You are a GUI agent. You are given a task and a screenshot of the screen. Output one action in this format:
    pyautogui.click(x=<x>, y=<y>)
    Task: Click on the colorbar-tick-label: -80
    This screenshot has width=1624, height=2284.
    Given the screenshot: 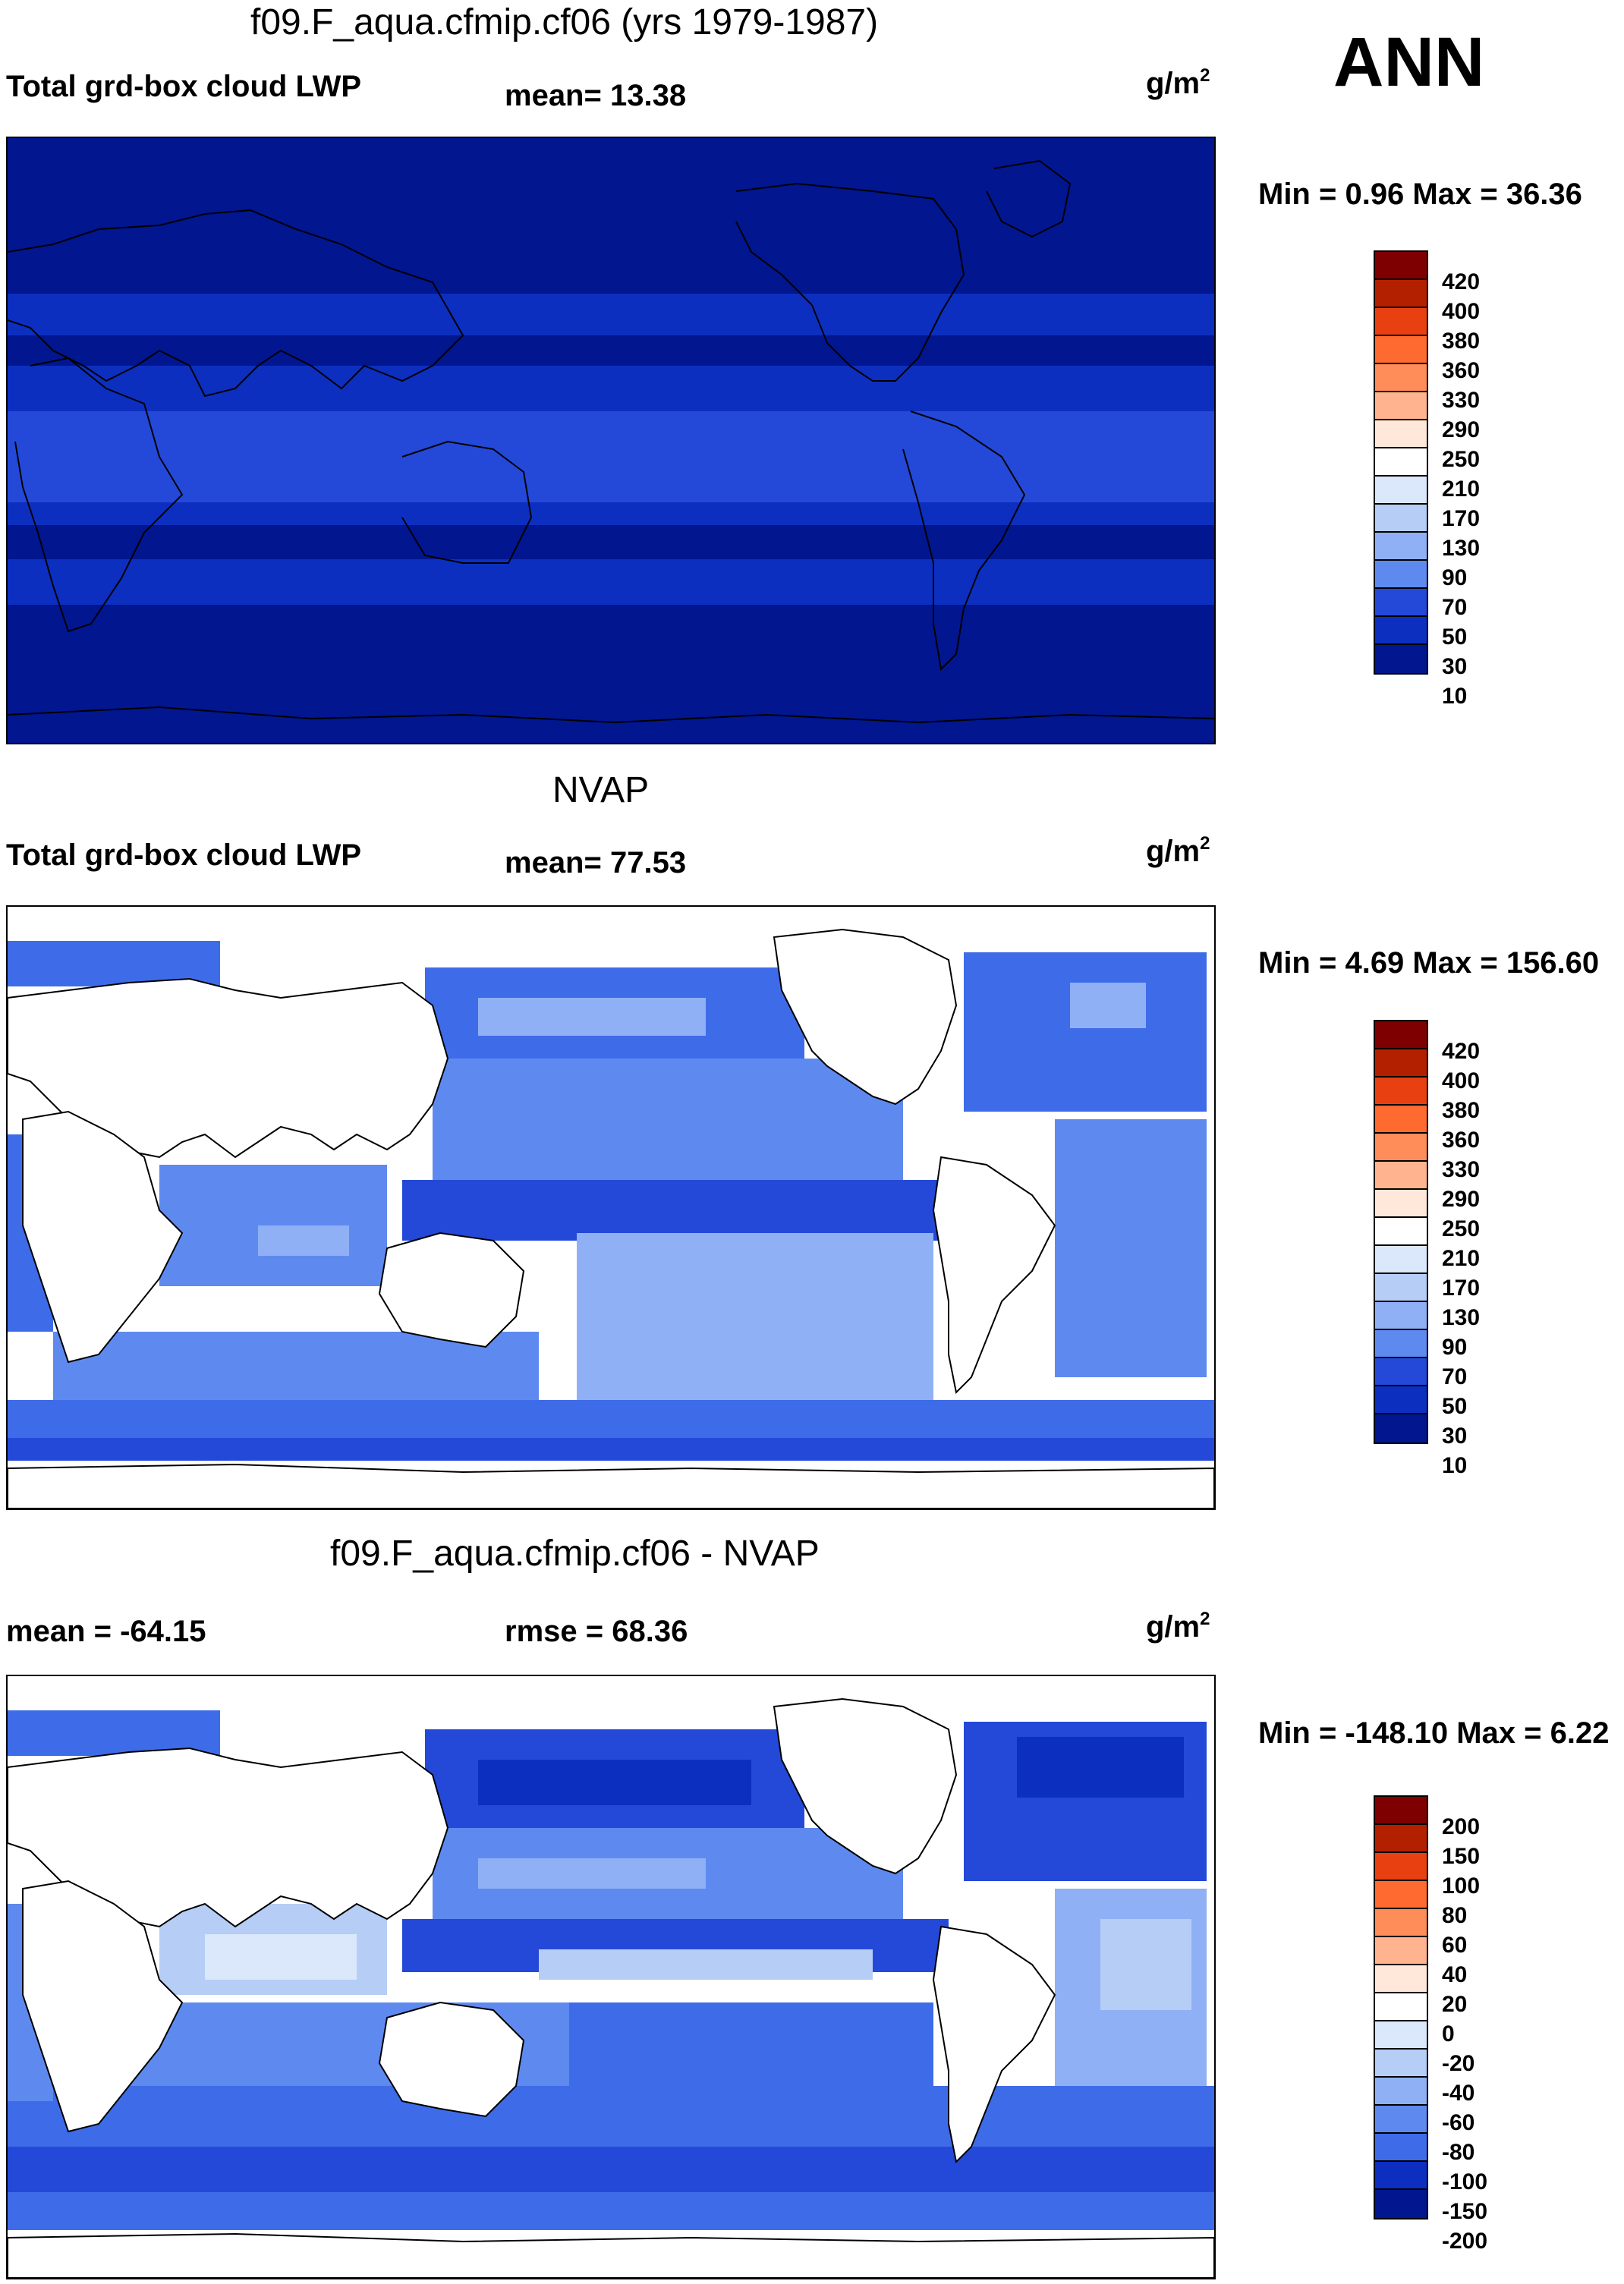 What is the action you would take?
    pyautogui.click(x=1458, y=2152)
    